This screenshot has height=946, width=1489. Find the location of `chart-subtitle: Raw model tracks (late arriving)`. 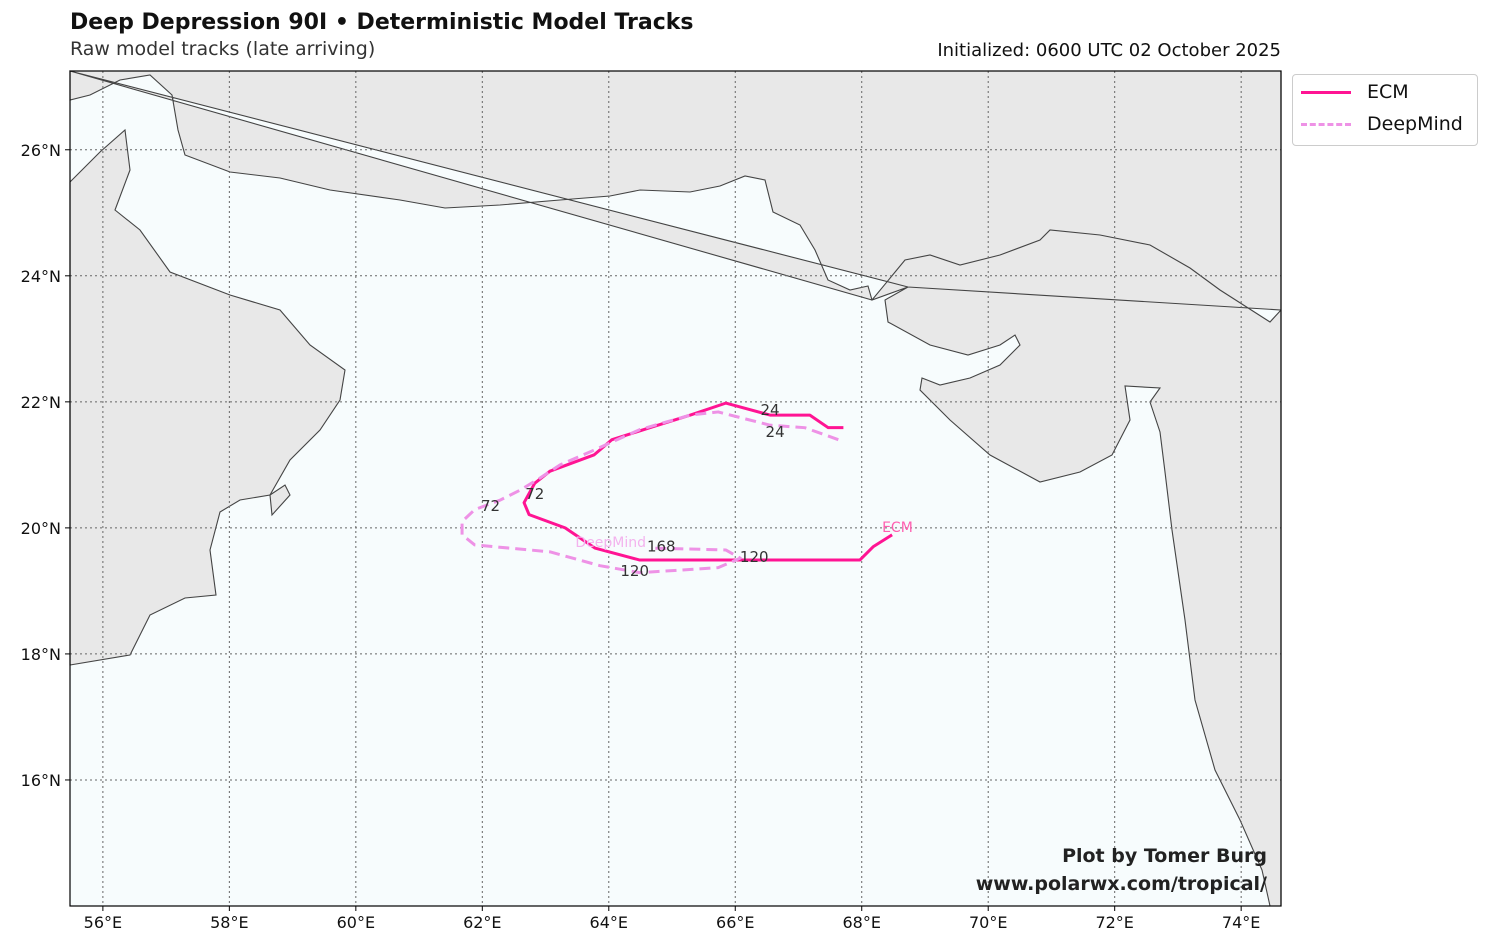

chart-subtitle: Raw model tracks (late arriving) is located at coordinates (223, 49).